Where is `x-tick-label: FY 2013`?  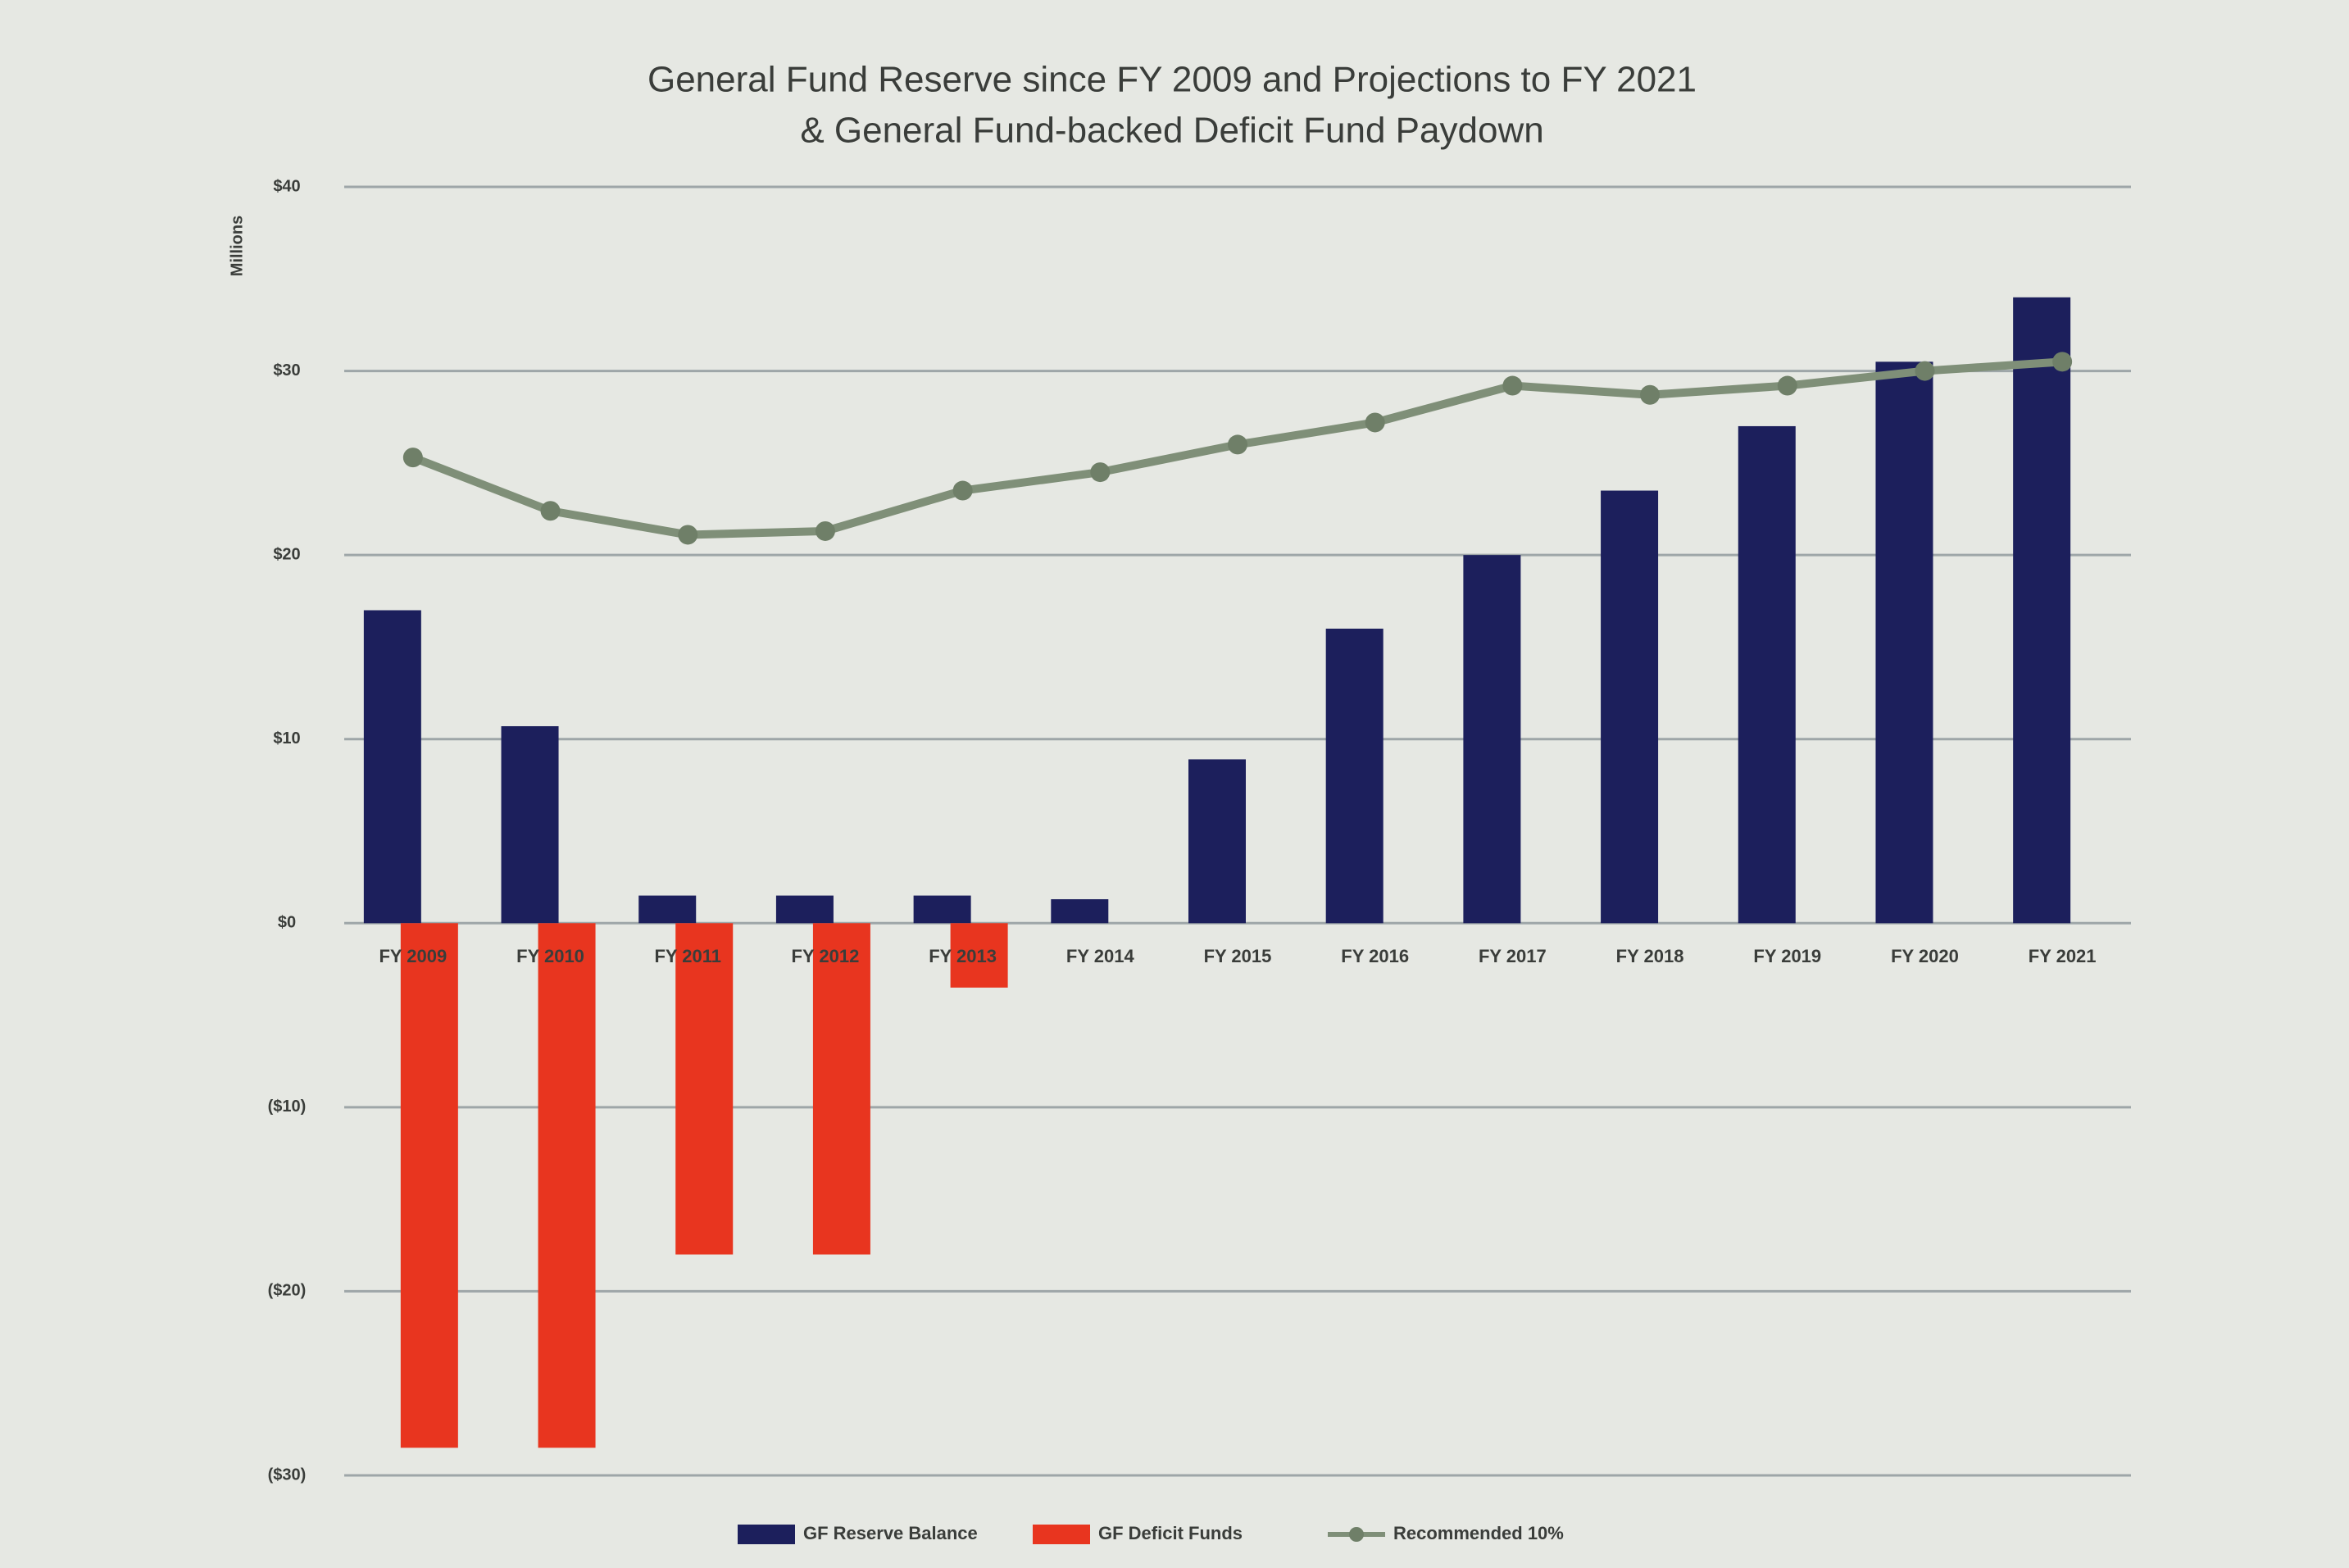
x-tick-label: FY 2013 is located at coordinates (963, 956).